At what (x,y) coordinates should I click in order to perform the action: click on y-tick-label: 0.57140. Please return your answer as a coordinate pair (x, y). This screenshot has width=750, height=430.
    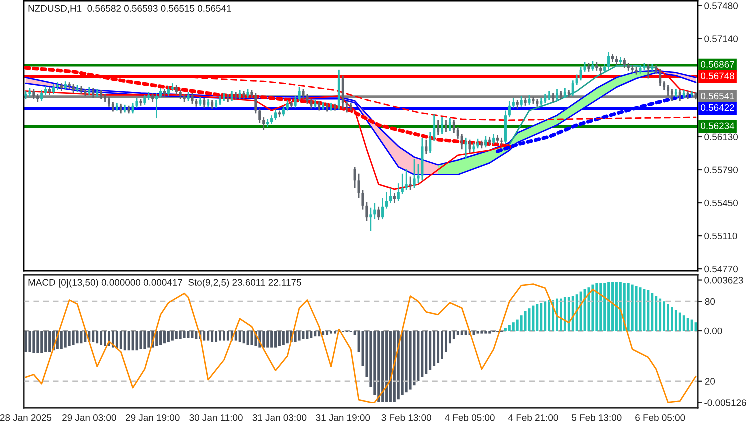
    Looking at the image, I should click on (721, 39).